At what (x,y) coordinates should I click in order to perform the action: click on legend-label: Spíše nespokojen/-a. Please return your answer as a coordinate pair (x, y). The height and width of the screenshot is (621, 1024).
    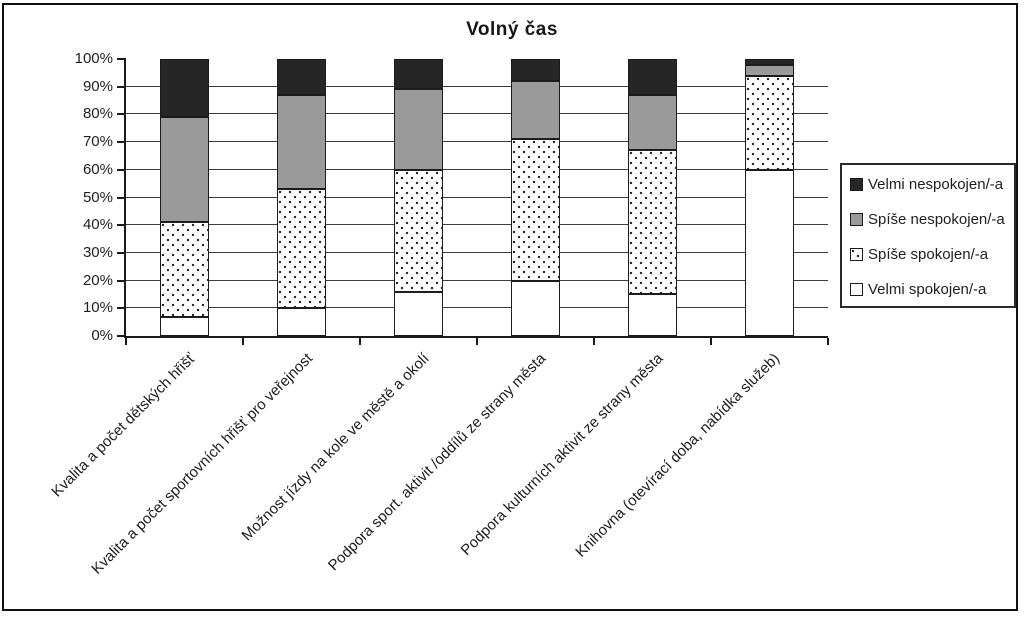
    Looking at the image, I should click on (936, 219).